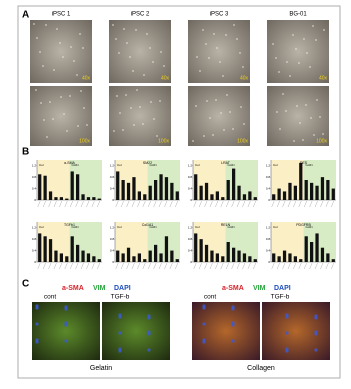  I want to click on substrate-label: Gelatin, so click(101, 368).